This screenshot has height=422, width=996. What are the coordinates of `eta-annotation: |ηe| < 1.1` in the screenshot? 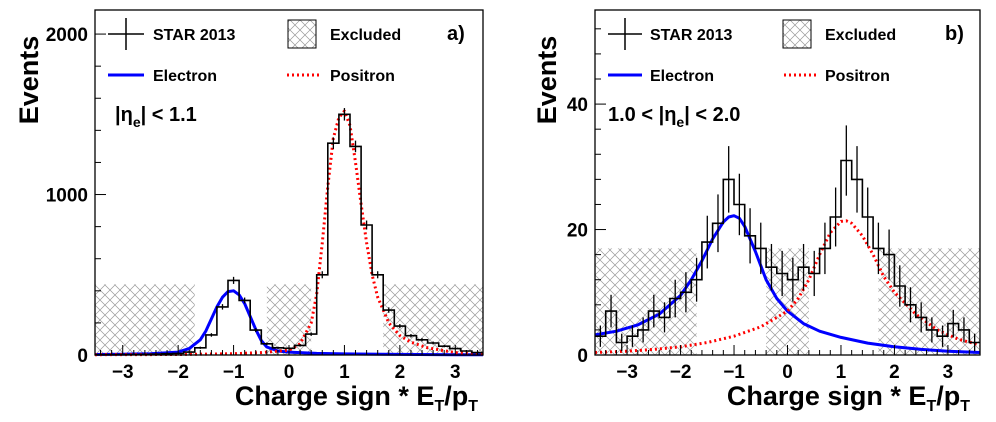 It's located at (156, 117).